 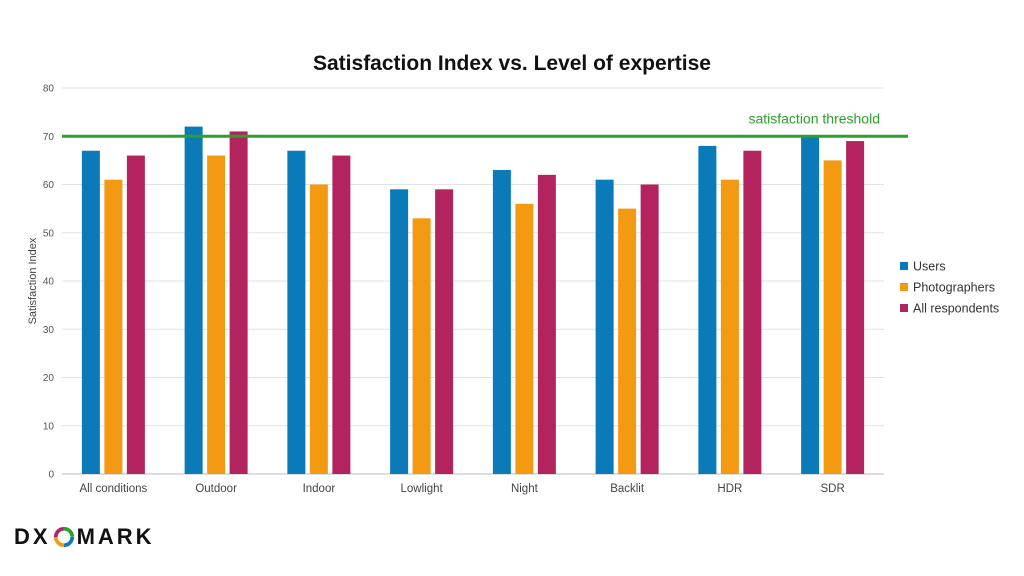 What do you see at coordinates (113, 489) in the screenshot?
I see `x-tick-label: All conditions` at bounding box center [113, 489].